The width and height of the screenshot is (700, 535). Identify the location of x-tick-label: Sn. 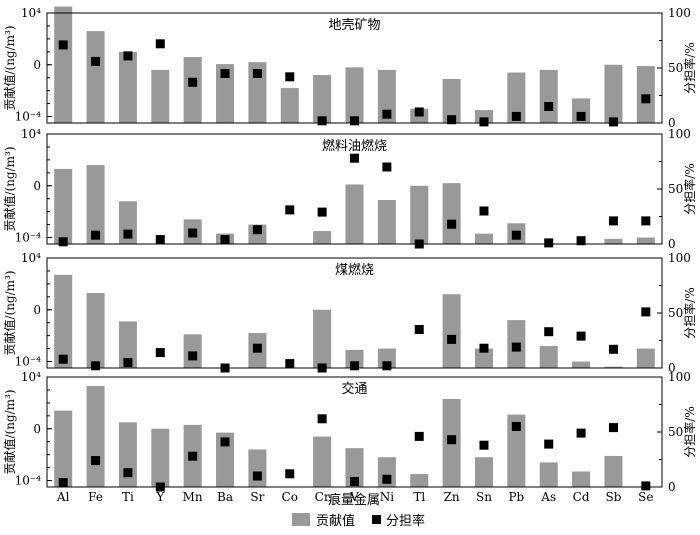
(484, 497).